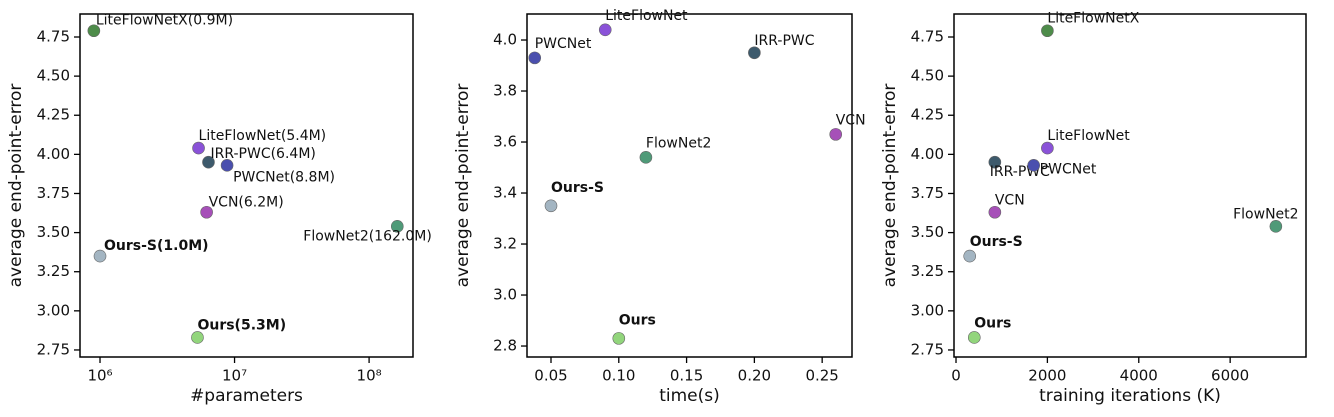 The height and width of the screenshot is (417, 1334). What do you see at coordinates (241, 325) in the screenshot?
I see `point-label: Ours(5.3M)` at bounding box center [241, 325].